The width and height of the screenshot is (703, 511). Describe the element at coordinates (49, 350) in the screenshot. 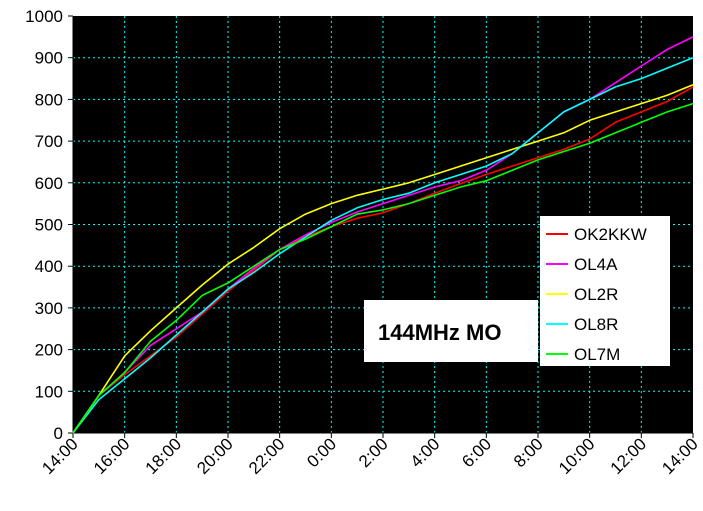

I see `y-tick-label: 200` at that location.